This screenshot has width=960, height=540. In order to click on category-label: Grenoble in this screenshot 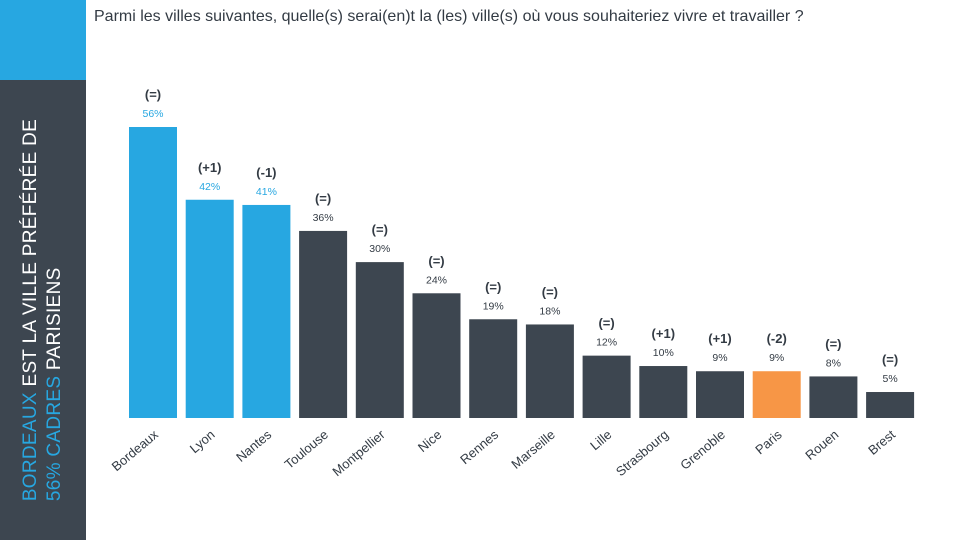, I will do `click(702, 450)`.